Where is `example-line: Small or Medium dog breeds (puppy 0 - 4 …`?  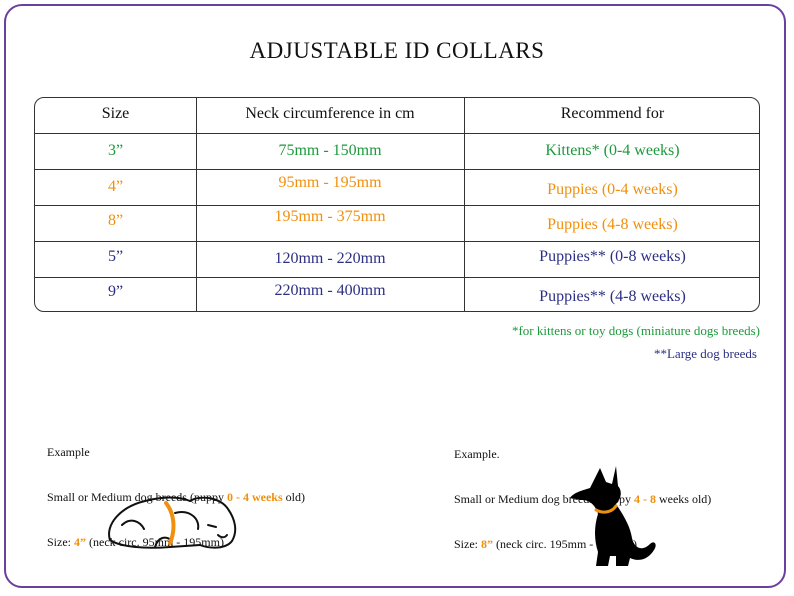 example-line: Small or Medium dog breeds (puppy 0 - 4 … is located at coordinates (176, 497).